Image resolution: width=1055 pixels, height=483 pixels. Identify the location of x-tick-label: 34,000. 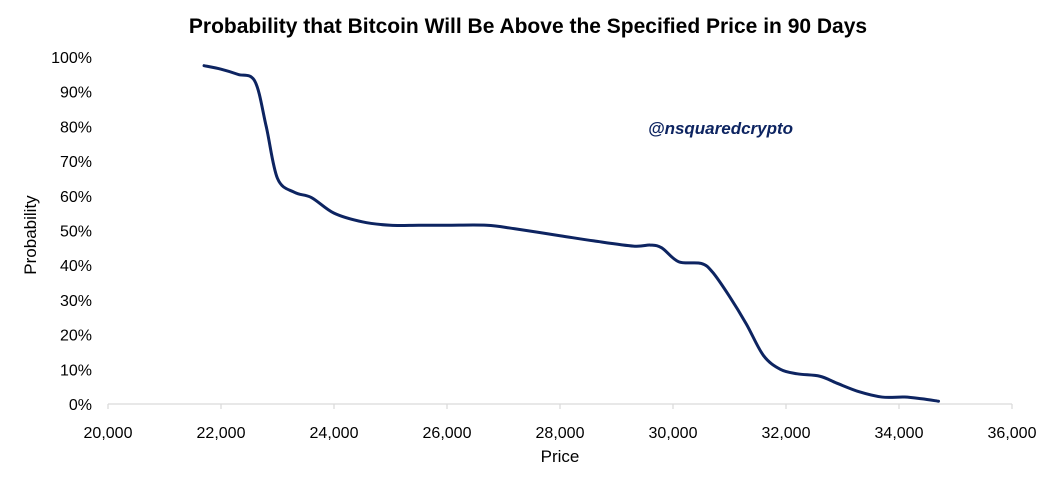
(899, 433).